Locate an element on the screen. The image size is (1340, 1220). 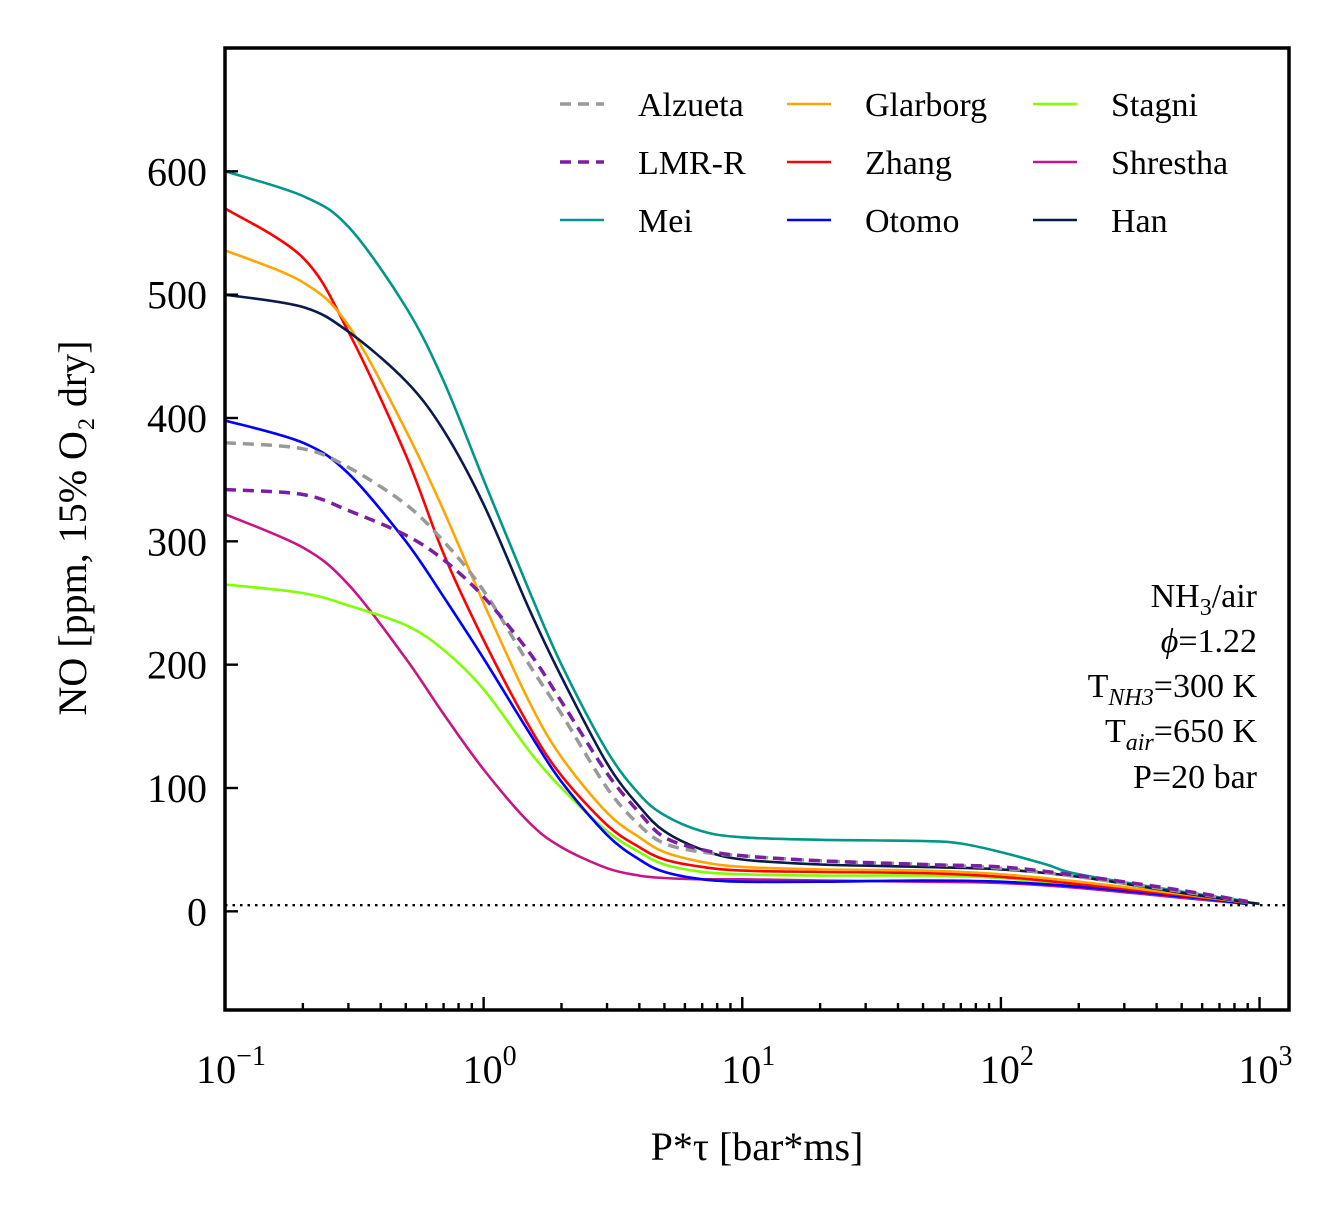
annotation-line-3: TNH3=300 K is located at coordinates (1173, 689).